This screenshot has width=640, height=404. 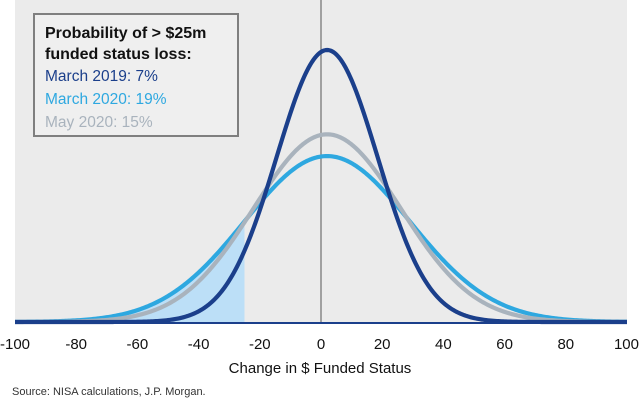 I want to click on x-tick-label: -100, so click(x=15, y=344).